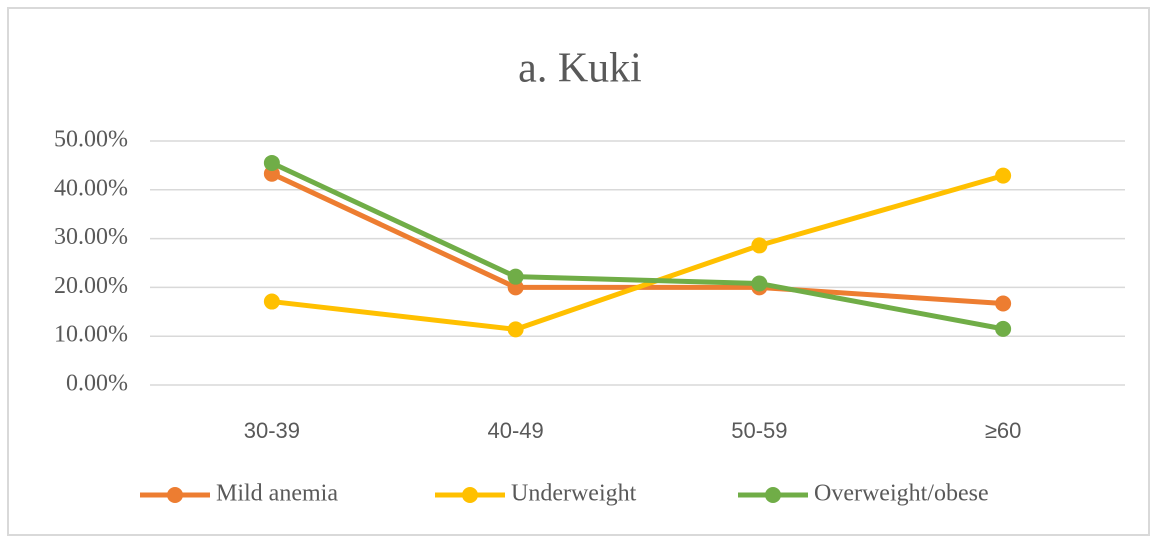 Image resolution: width=1157 pixels, height=543 pixels. What do you see at coordinates (91, 140) in the screenshot?
I see `y-tick-label: 50.00%` at bounding box center [91, 140].